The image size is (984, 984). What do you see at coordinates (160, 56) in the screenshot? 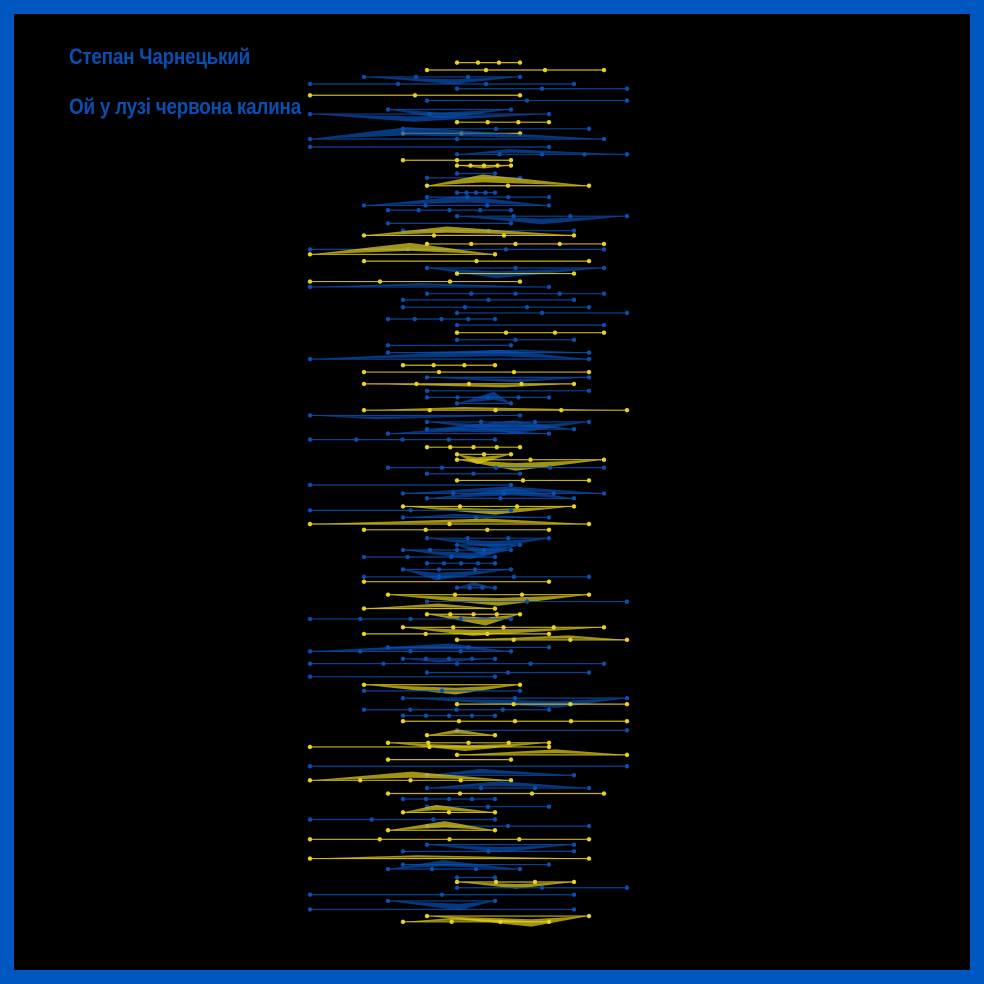
I see `author-name: Степан Чарнецький` at bounding box center [160, 56].